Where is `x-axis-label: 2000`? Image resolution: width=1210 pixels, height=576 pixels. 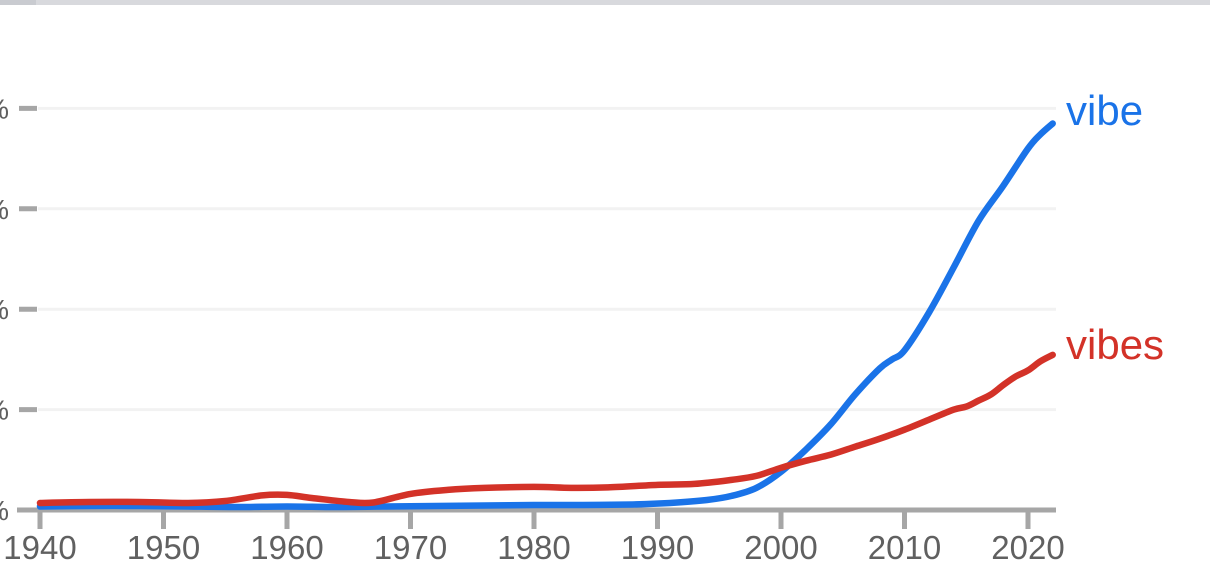 x-axis-label: 2000 is located at coordinates (780, 547).